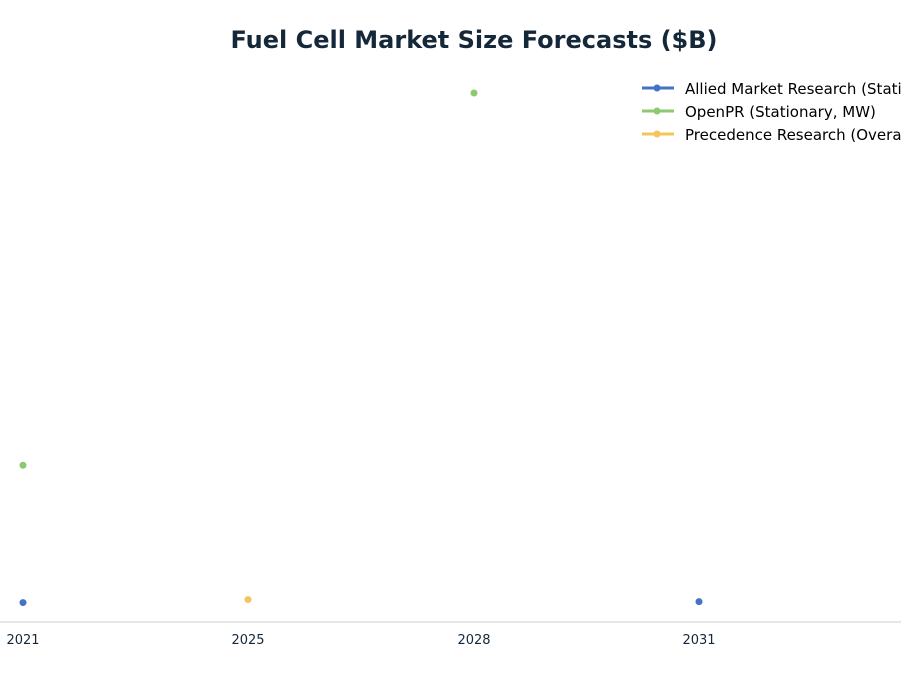  What do you see at coordinates (699, 602) in the screenshot?
I see `point-series0-2031` at bounding box center [699, 602].